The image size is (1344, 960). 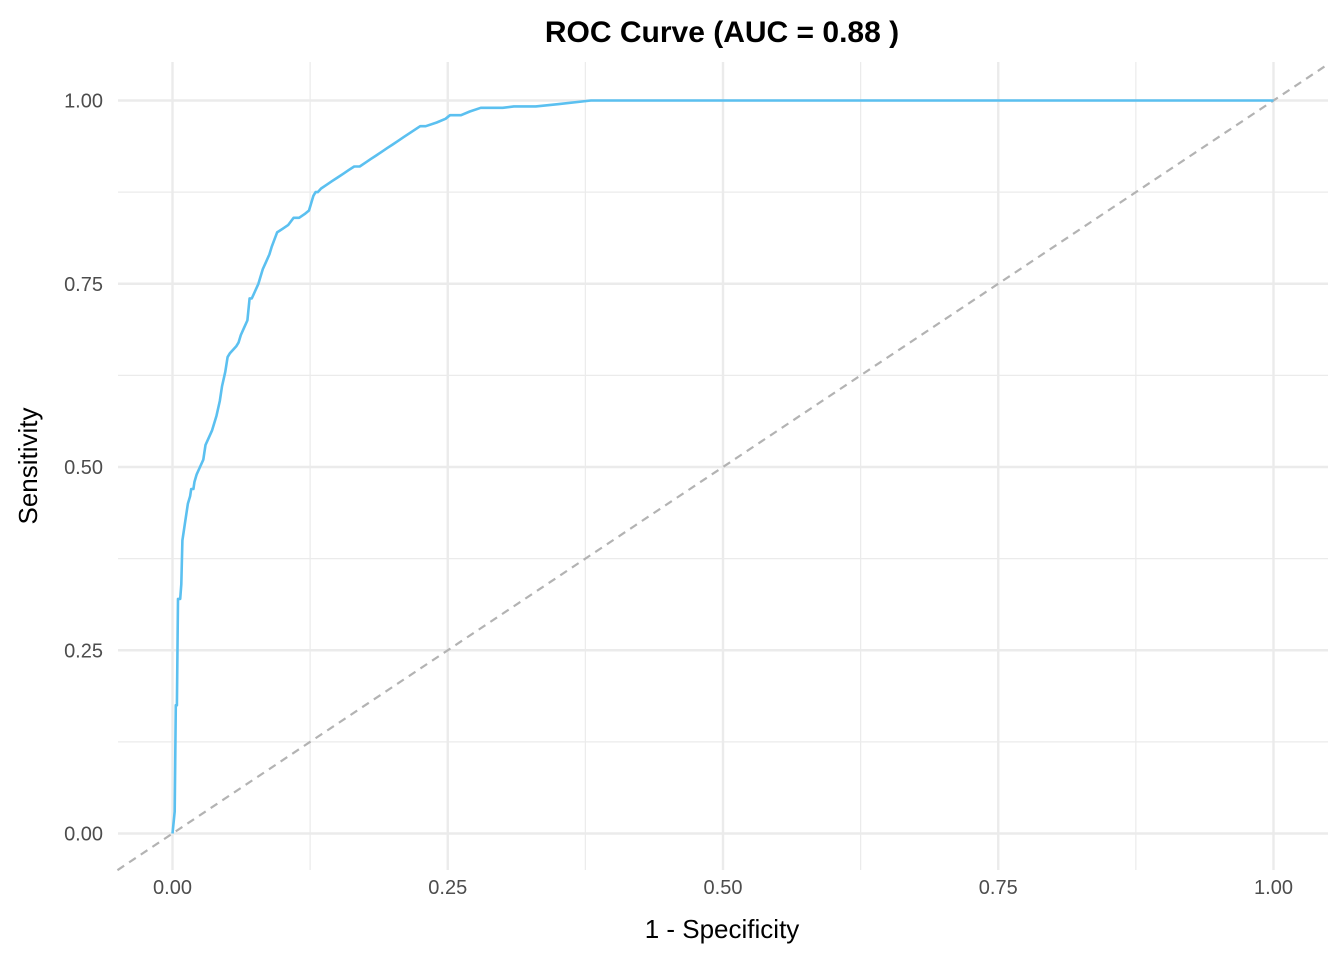 I want to click on y-axis-ticks: 0.00 0.25 0.50 0.75 1.00, so click(x=83, y=468).